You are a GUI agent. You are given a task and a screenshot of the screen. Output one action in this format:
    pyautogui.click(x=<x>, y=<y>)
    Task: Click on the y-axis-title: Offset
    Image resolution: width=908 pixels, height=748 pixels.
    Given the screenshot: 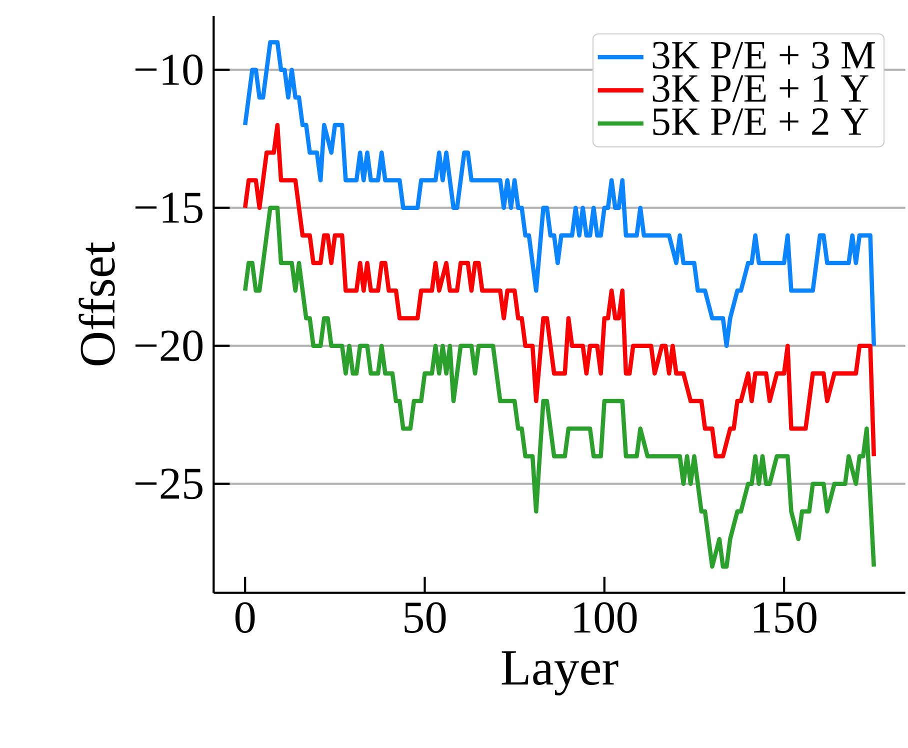 What is the action you would take?
    pyautogui.click(x=96, y=304)
    